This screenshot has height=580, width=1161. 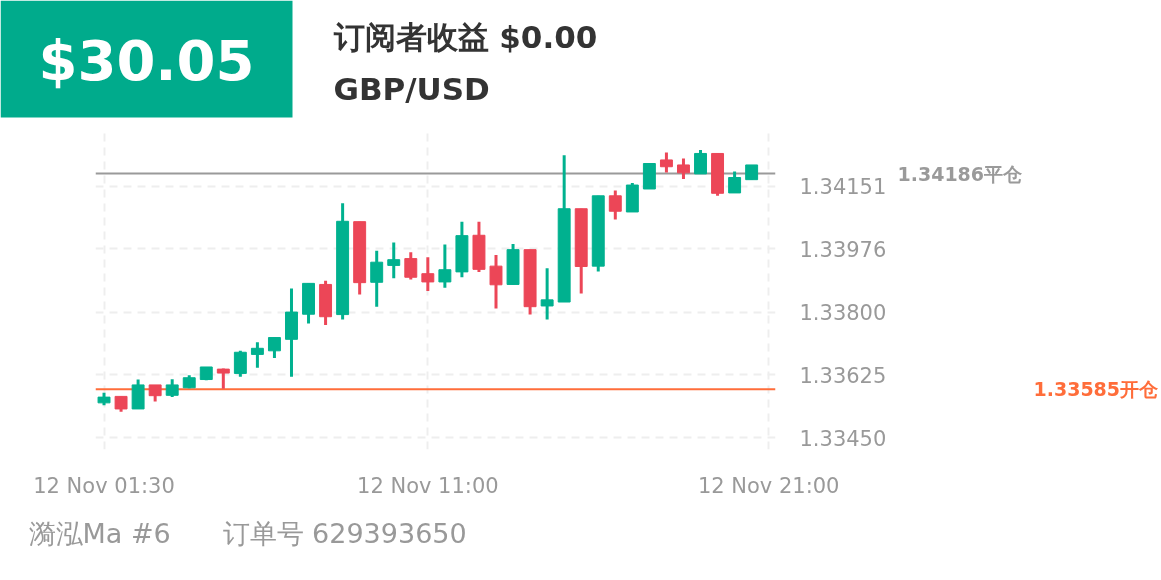 I want to click on x-tick-label: 12 Nov 01:30, so click(x=104, y=485).